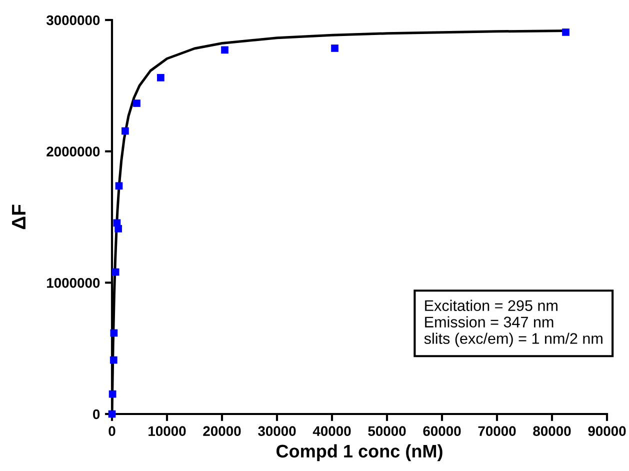 The width and height of the screenshot is (629, 471). Describe the element at coordinates (73, 283) in the screenshot. I see `y-tick-label: 1000000` at that location.